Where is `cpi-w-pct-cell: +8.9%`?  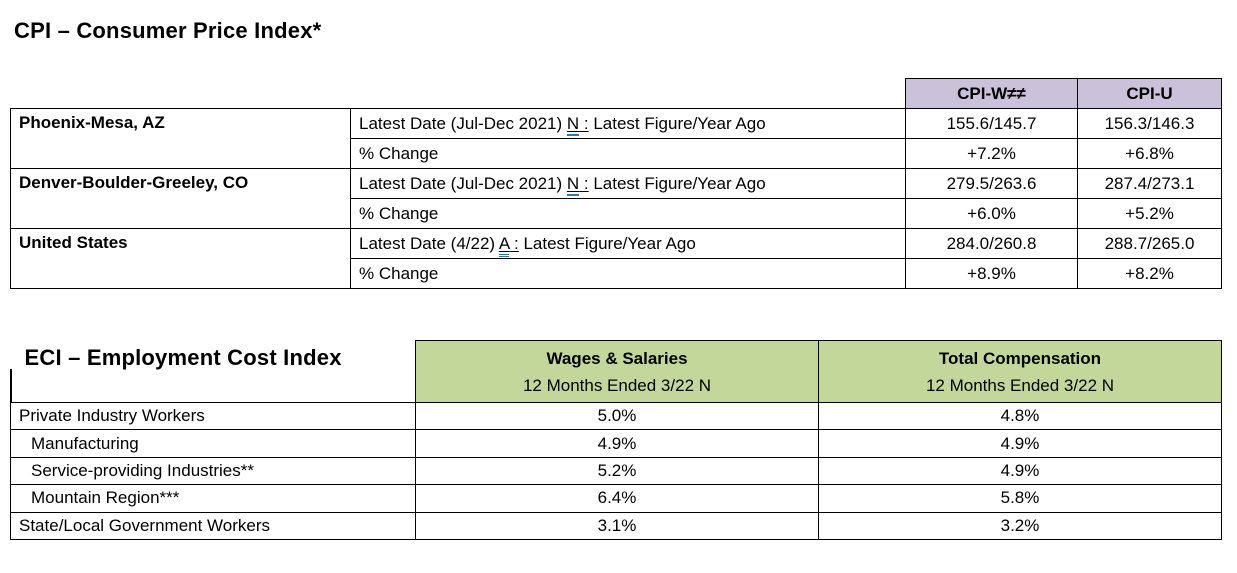 cpi-w-pct-cell: +8.9% is located at coordinates (991, 273).